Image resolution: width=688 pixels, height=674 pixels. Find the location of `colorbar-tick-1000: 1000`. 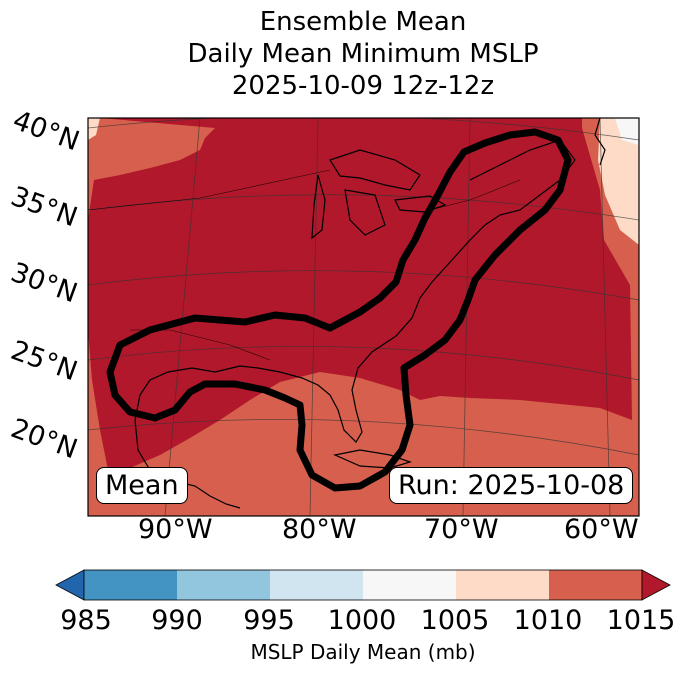

colorbar-tick-1000: 1000 is located at coordinates (362, 620).